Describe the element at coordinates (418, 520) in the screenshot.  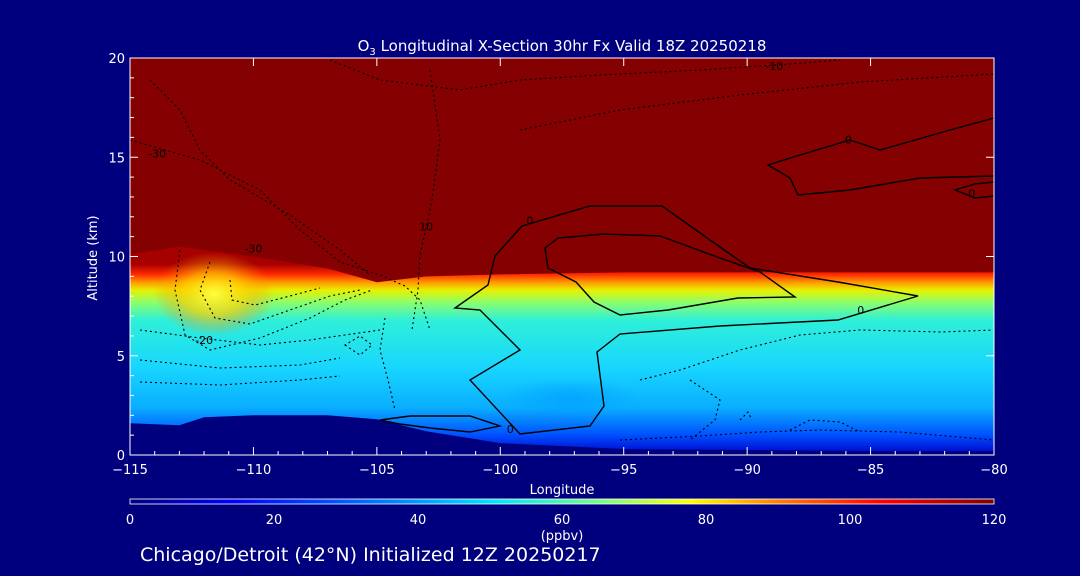
I see `colorbar-tick-label: 40` at that location.